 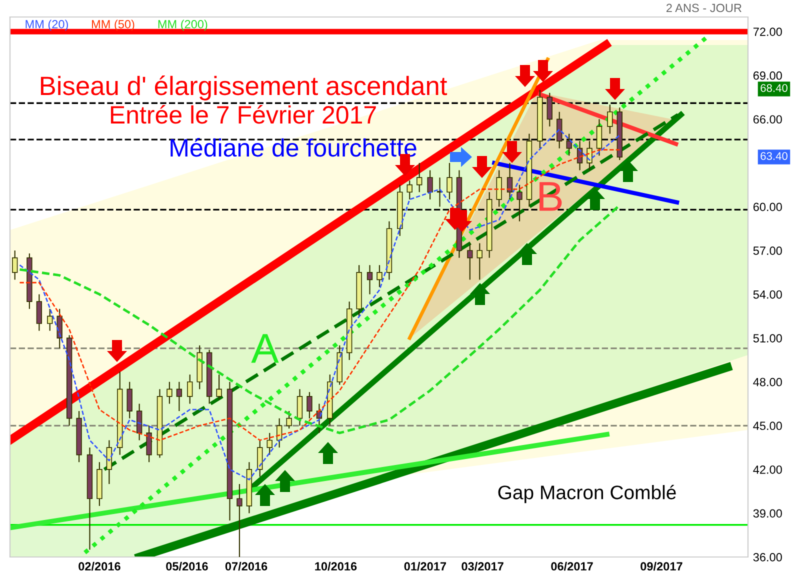 What do you see at coordinates (47, 25) in the screenshot?
I see `text: MM (20)` at bounding box center [47, 25].